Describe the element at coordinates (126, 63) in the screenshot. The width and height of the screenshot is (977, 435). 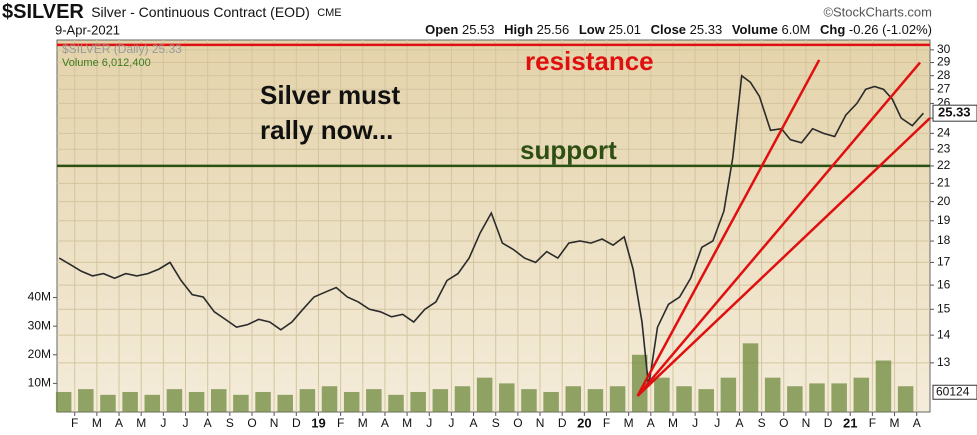
I see `legend-value: 6,012,400` at that location.